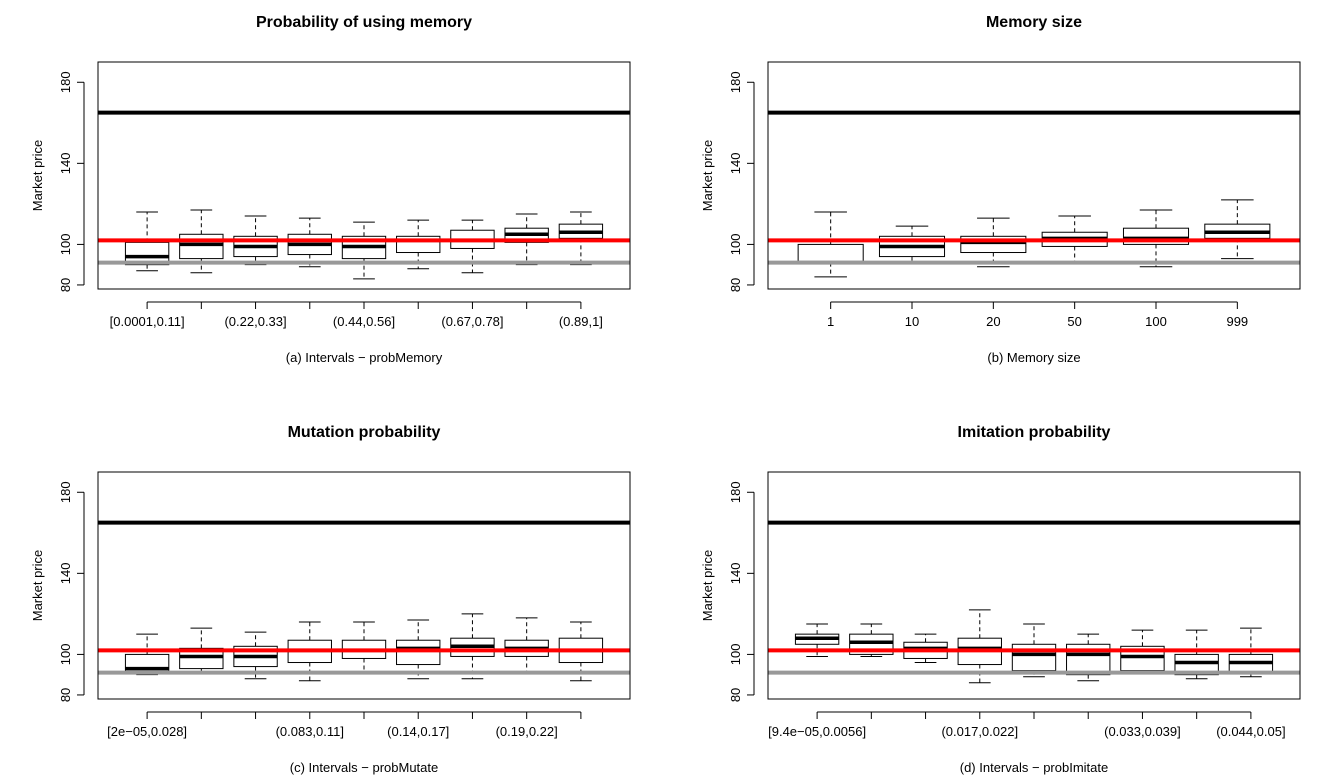  Describe the element at coordinates (1237, 321) in the screenshot. I see `x-tick-label: 999` at that location.